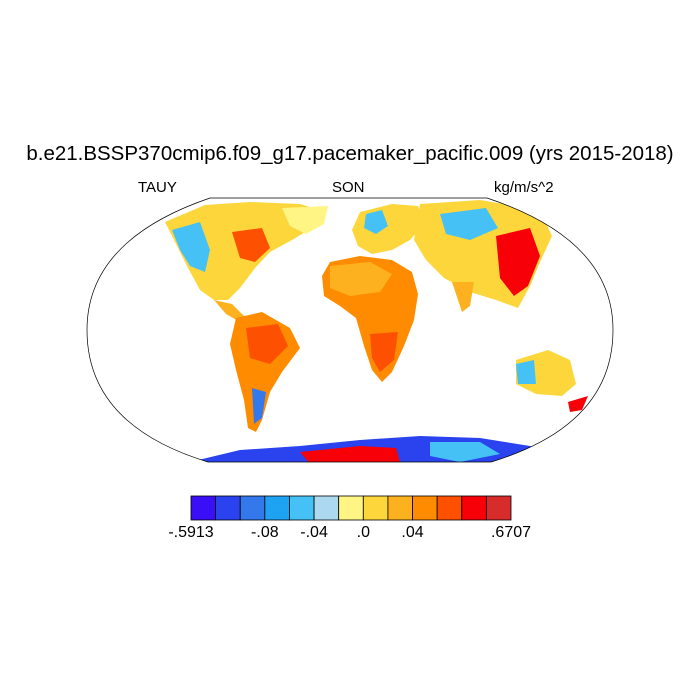  I want to click on colorbar-label: -.5913, so click(191, 532).